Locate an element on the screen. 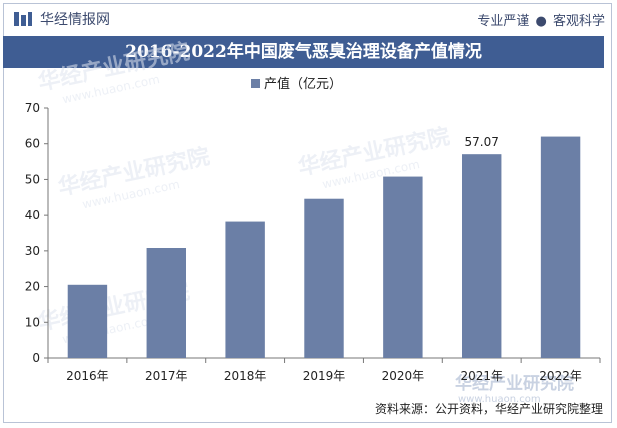  data-label: 57.07 is located at coordinates (482, 142).